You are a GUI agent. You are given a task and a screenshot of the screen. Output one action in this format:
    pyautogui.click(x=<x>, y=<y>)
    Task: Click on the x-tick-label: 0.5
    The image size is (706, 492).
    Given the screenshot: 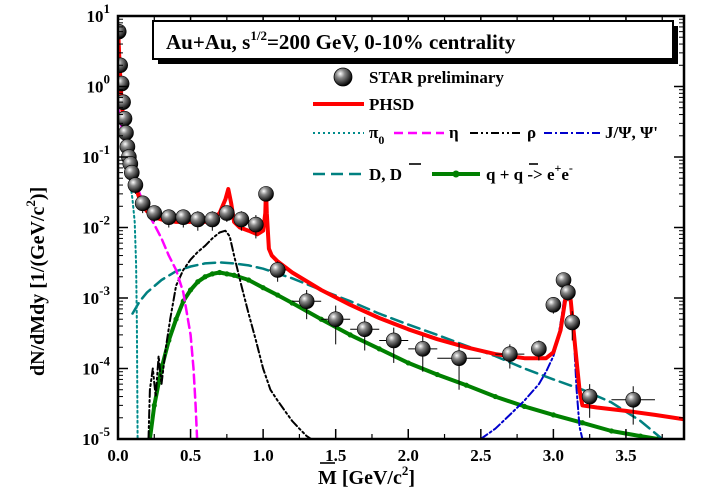 What is the action you would take?
    pyautogui.click(x=190, y=455)
    